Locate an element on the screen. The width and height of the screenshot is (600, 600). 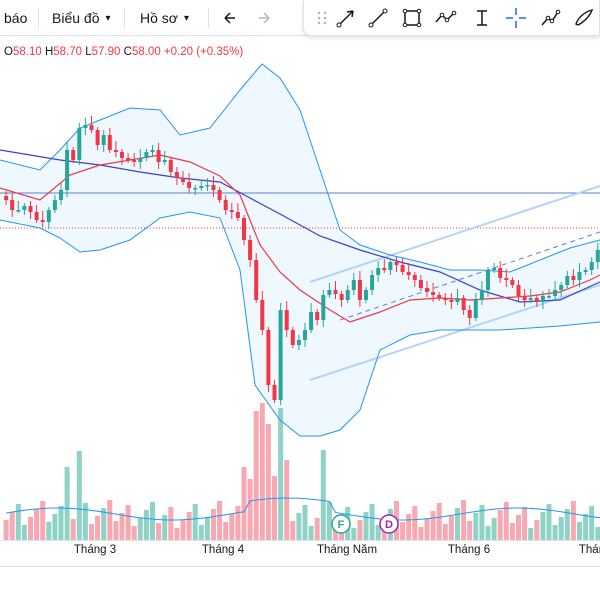
change-value: +0.20 (+0.35%) is located at coordinates (203, 52).